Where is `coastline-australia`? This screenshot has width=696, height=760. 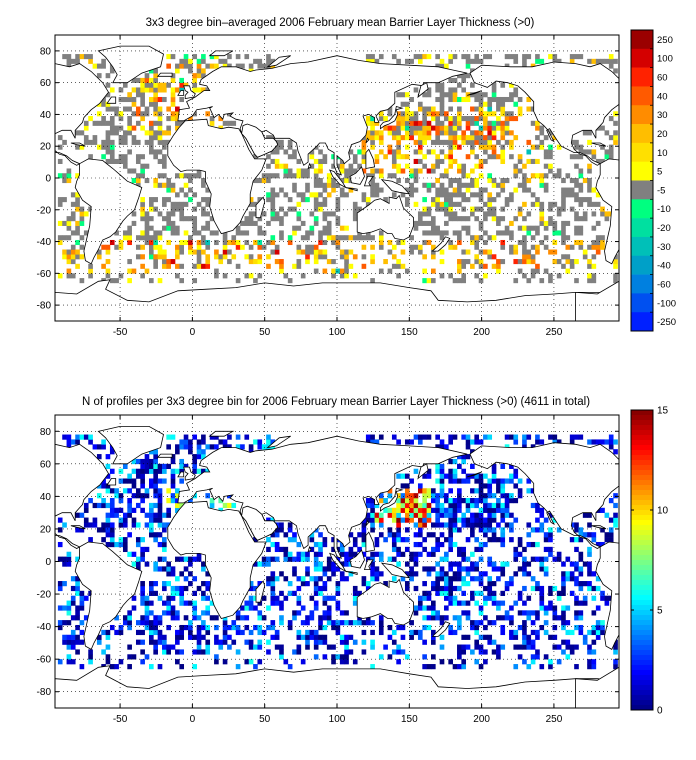
coastline-australia is located at coordinates (385, 602).